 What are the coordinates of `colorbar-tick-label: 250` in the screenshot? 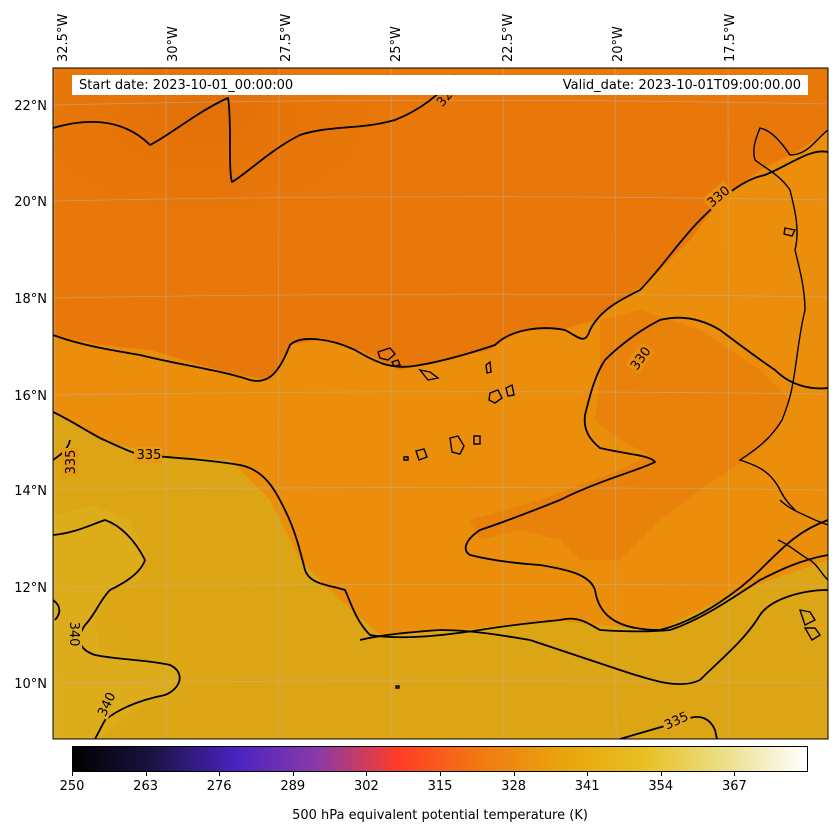 It's located at (72, 786).